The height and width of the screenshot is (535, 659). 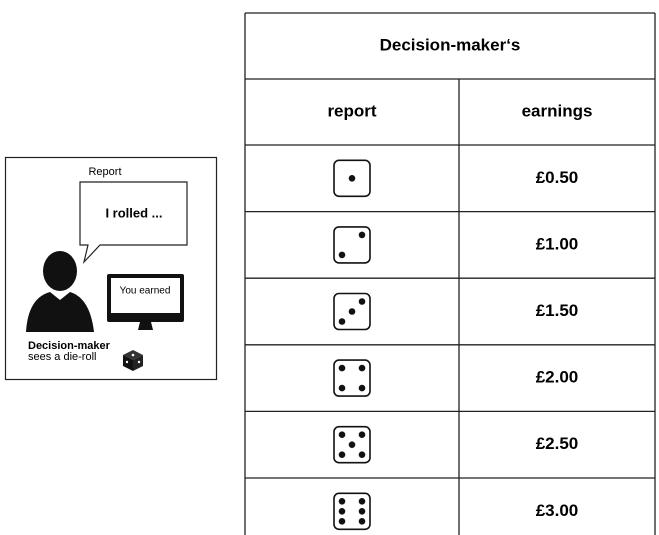 I want to click on earnings-cell: £2.50, so click(x=557, y=443).